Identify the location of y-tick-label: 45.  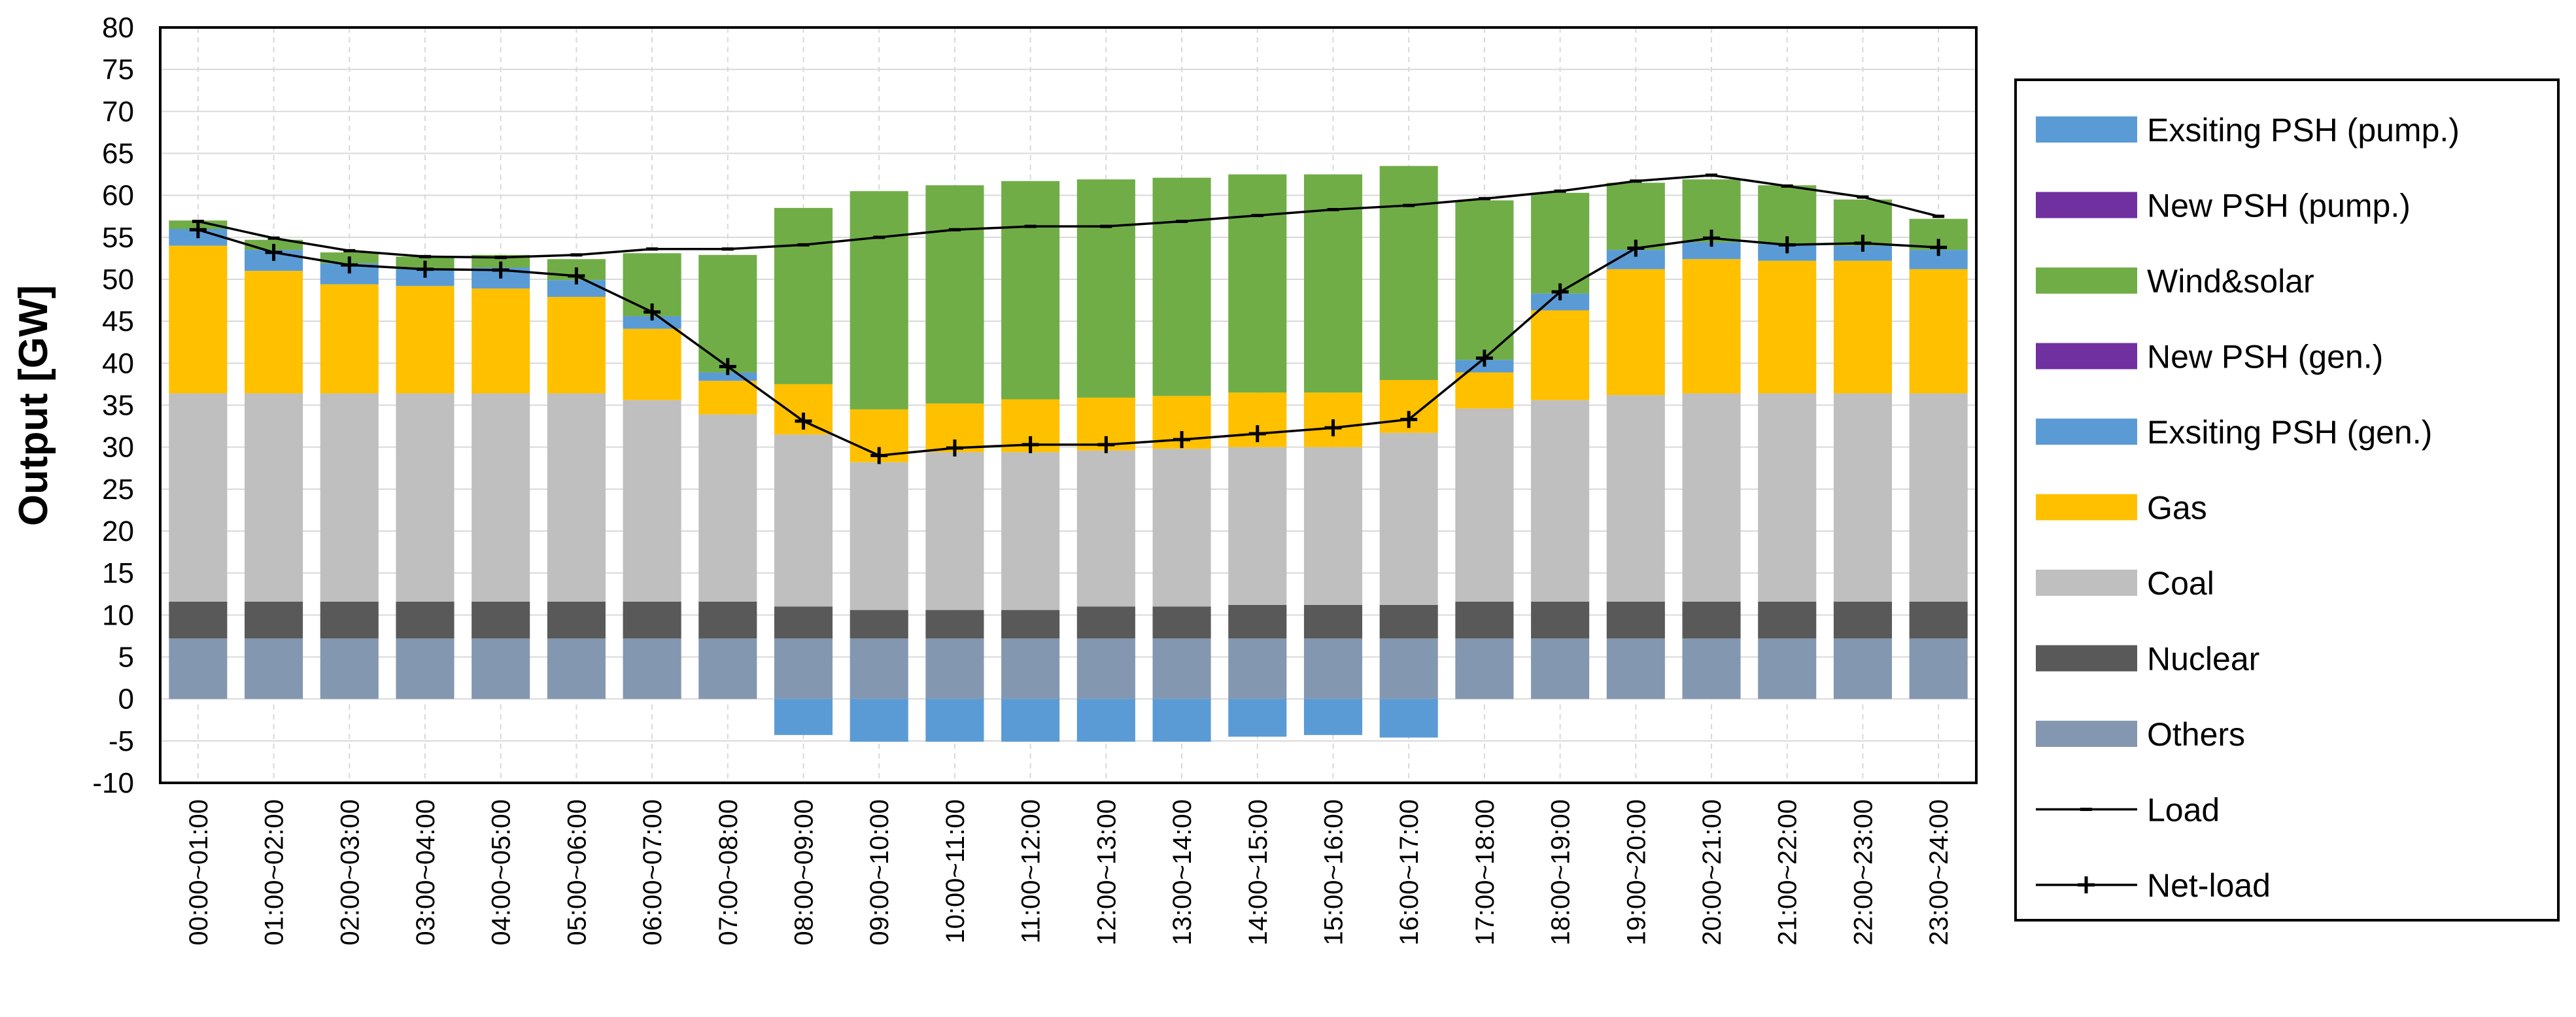
(118, 321).